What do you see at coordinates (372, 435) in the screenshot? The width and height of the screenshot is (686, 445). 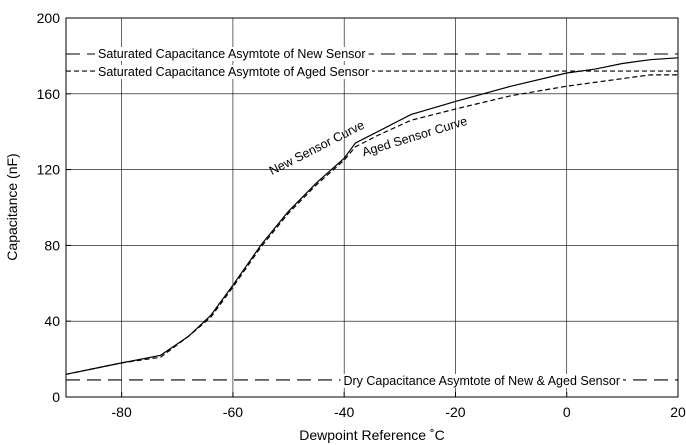 I see `x-axis-label: Dewpoint Reference ˚C` at bounding box center [372, 435].